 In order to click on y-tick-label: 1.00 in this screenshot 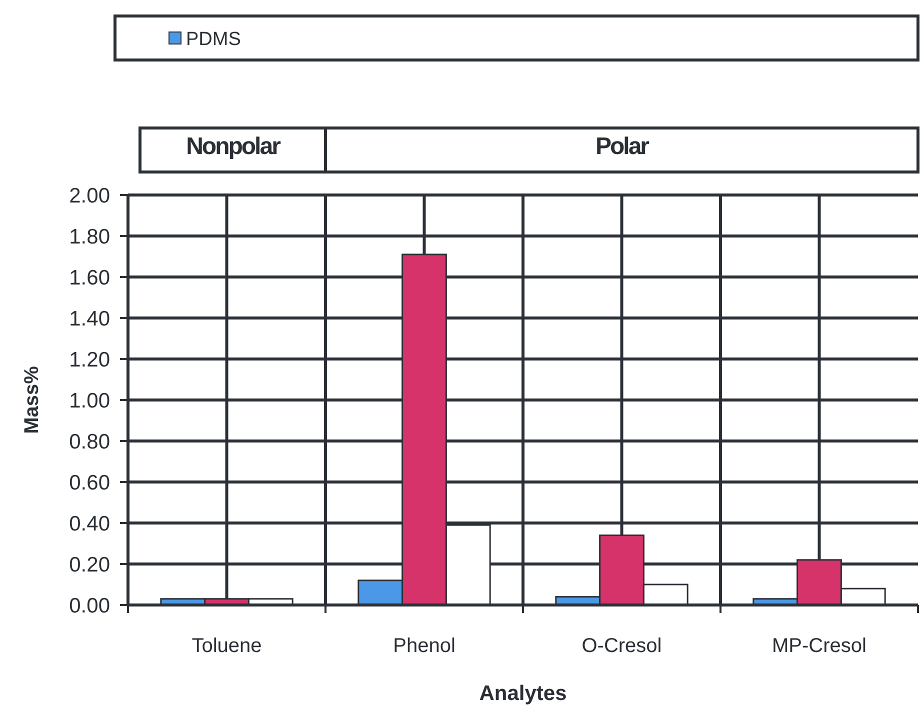, I will do `click(89, 401)`.